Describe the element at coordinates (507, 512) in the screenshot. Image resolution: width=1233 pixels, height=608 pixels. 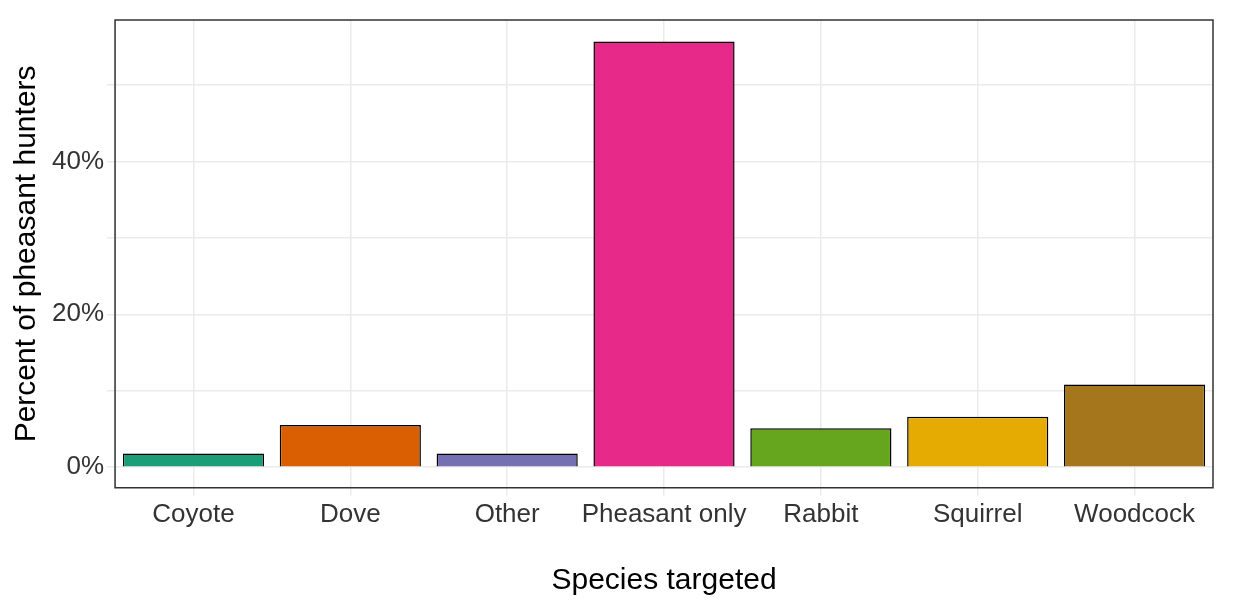
I see `x-tick-label: Other` at that location.